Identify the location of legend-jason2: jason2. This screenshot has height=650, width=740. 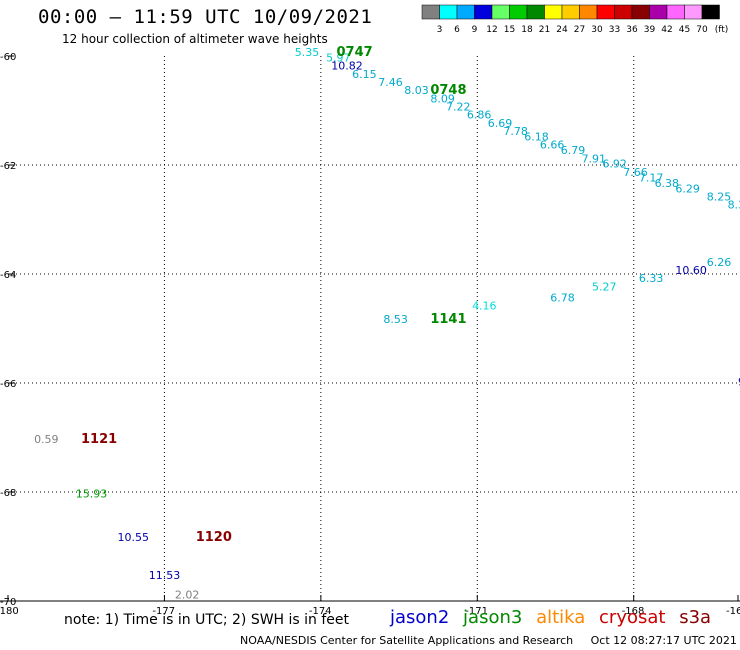
(420, 617).